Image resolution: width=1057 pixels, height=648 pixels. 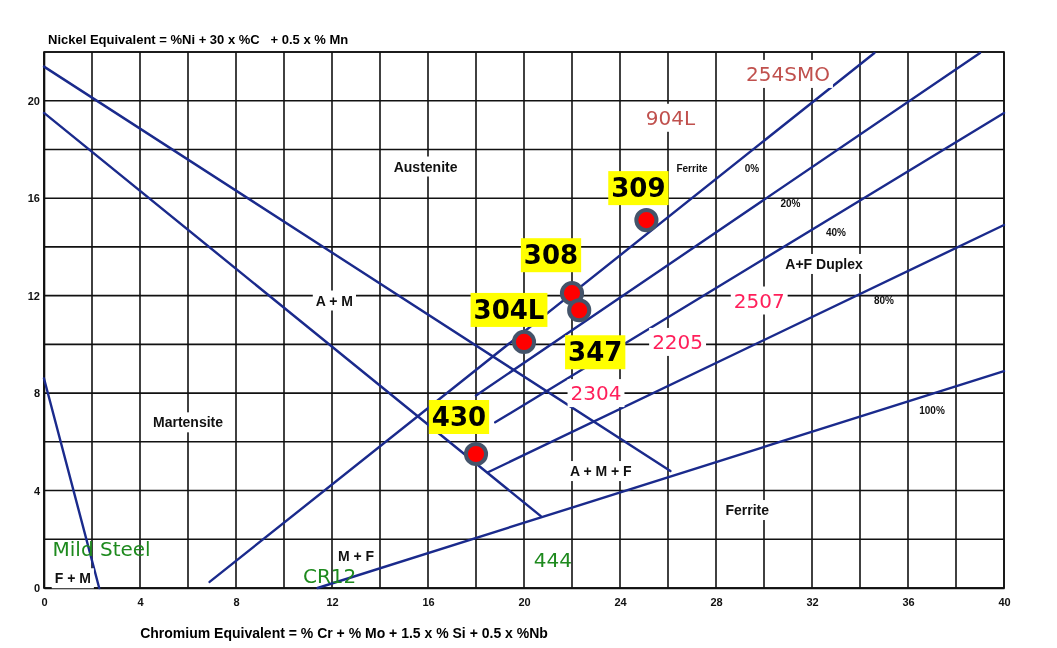 I want to click on annotation: 2304, so click(x=596, y=393).